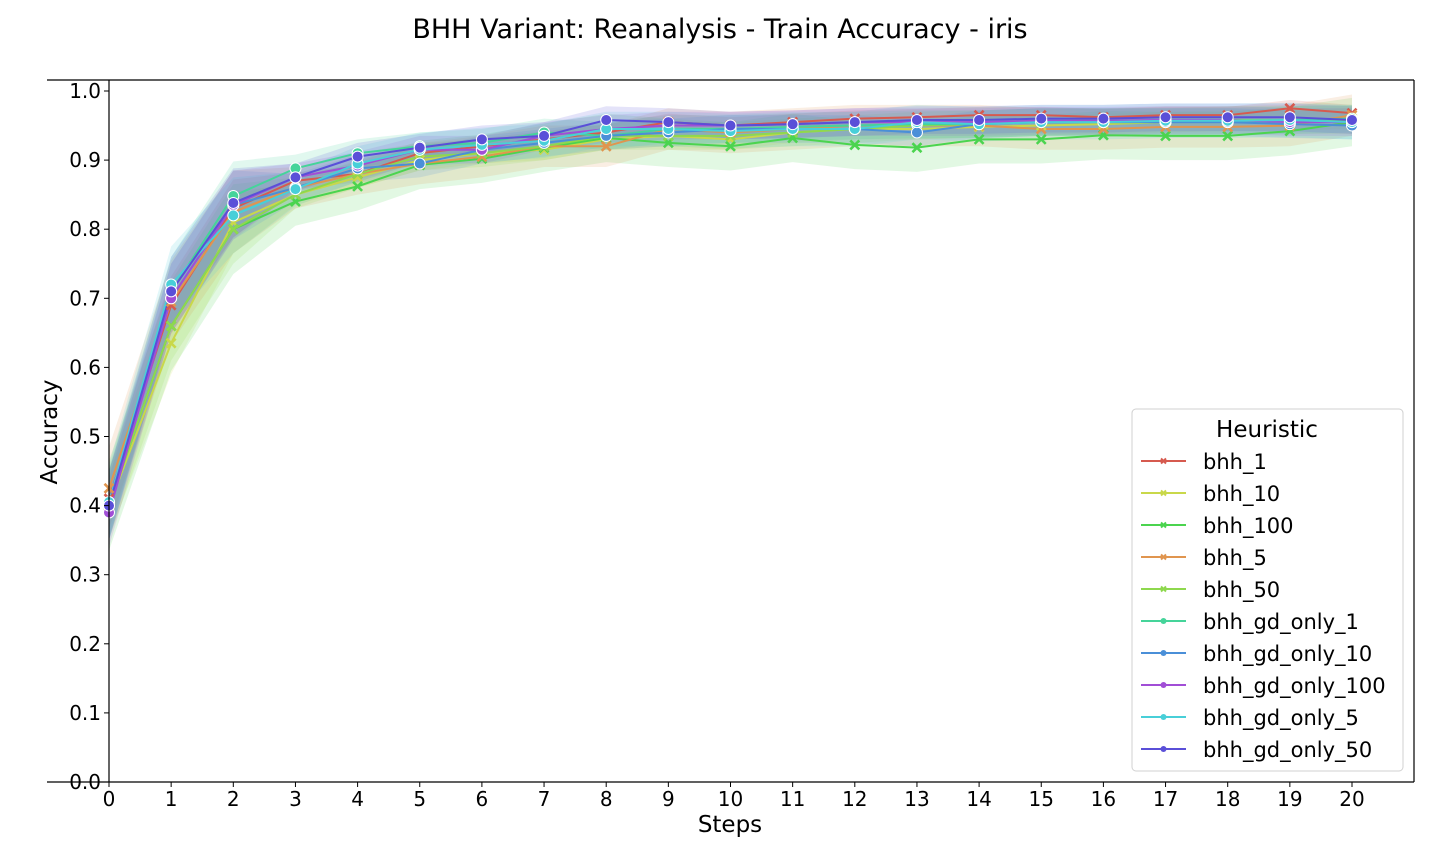  Describe the element at coordinates (50, 431) in the screenshot. I see `y-axis-label: Accuracy` at that location.